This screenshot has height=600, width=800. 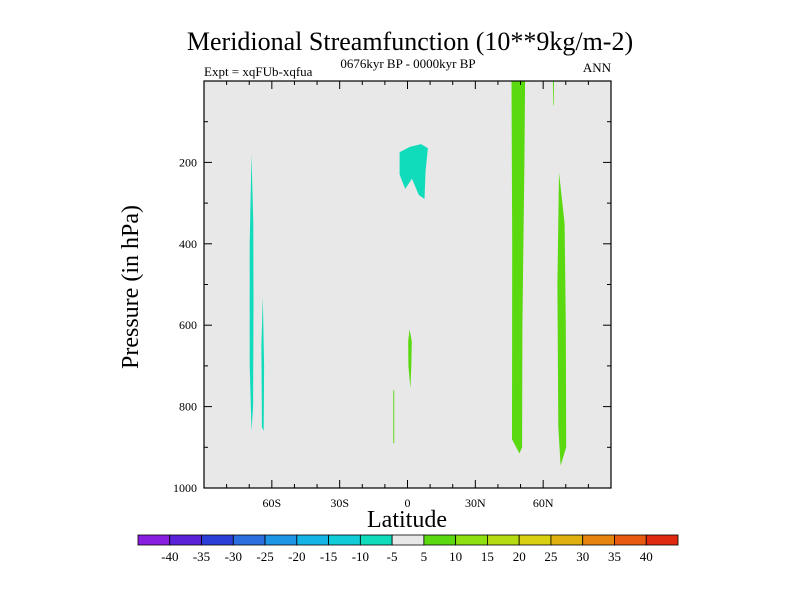 What do you see at coordinates (188, 407) in the screenshot?
I see `y-tick-label: 800` at bounding box center [188, 407].